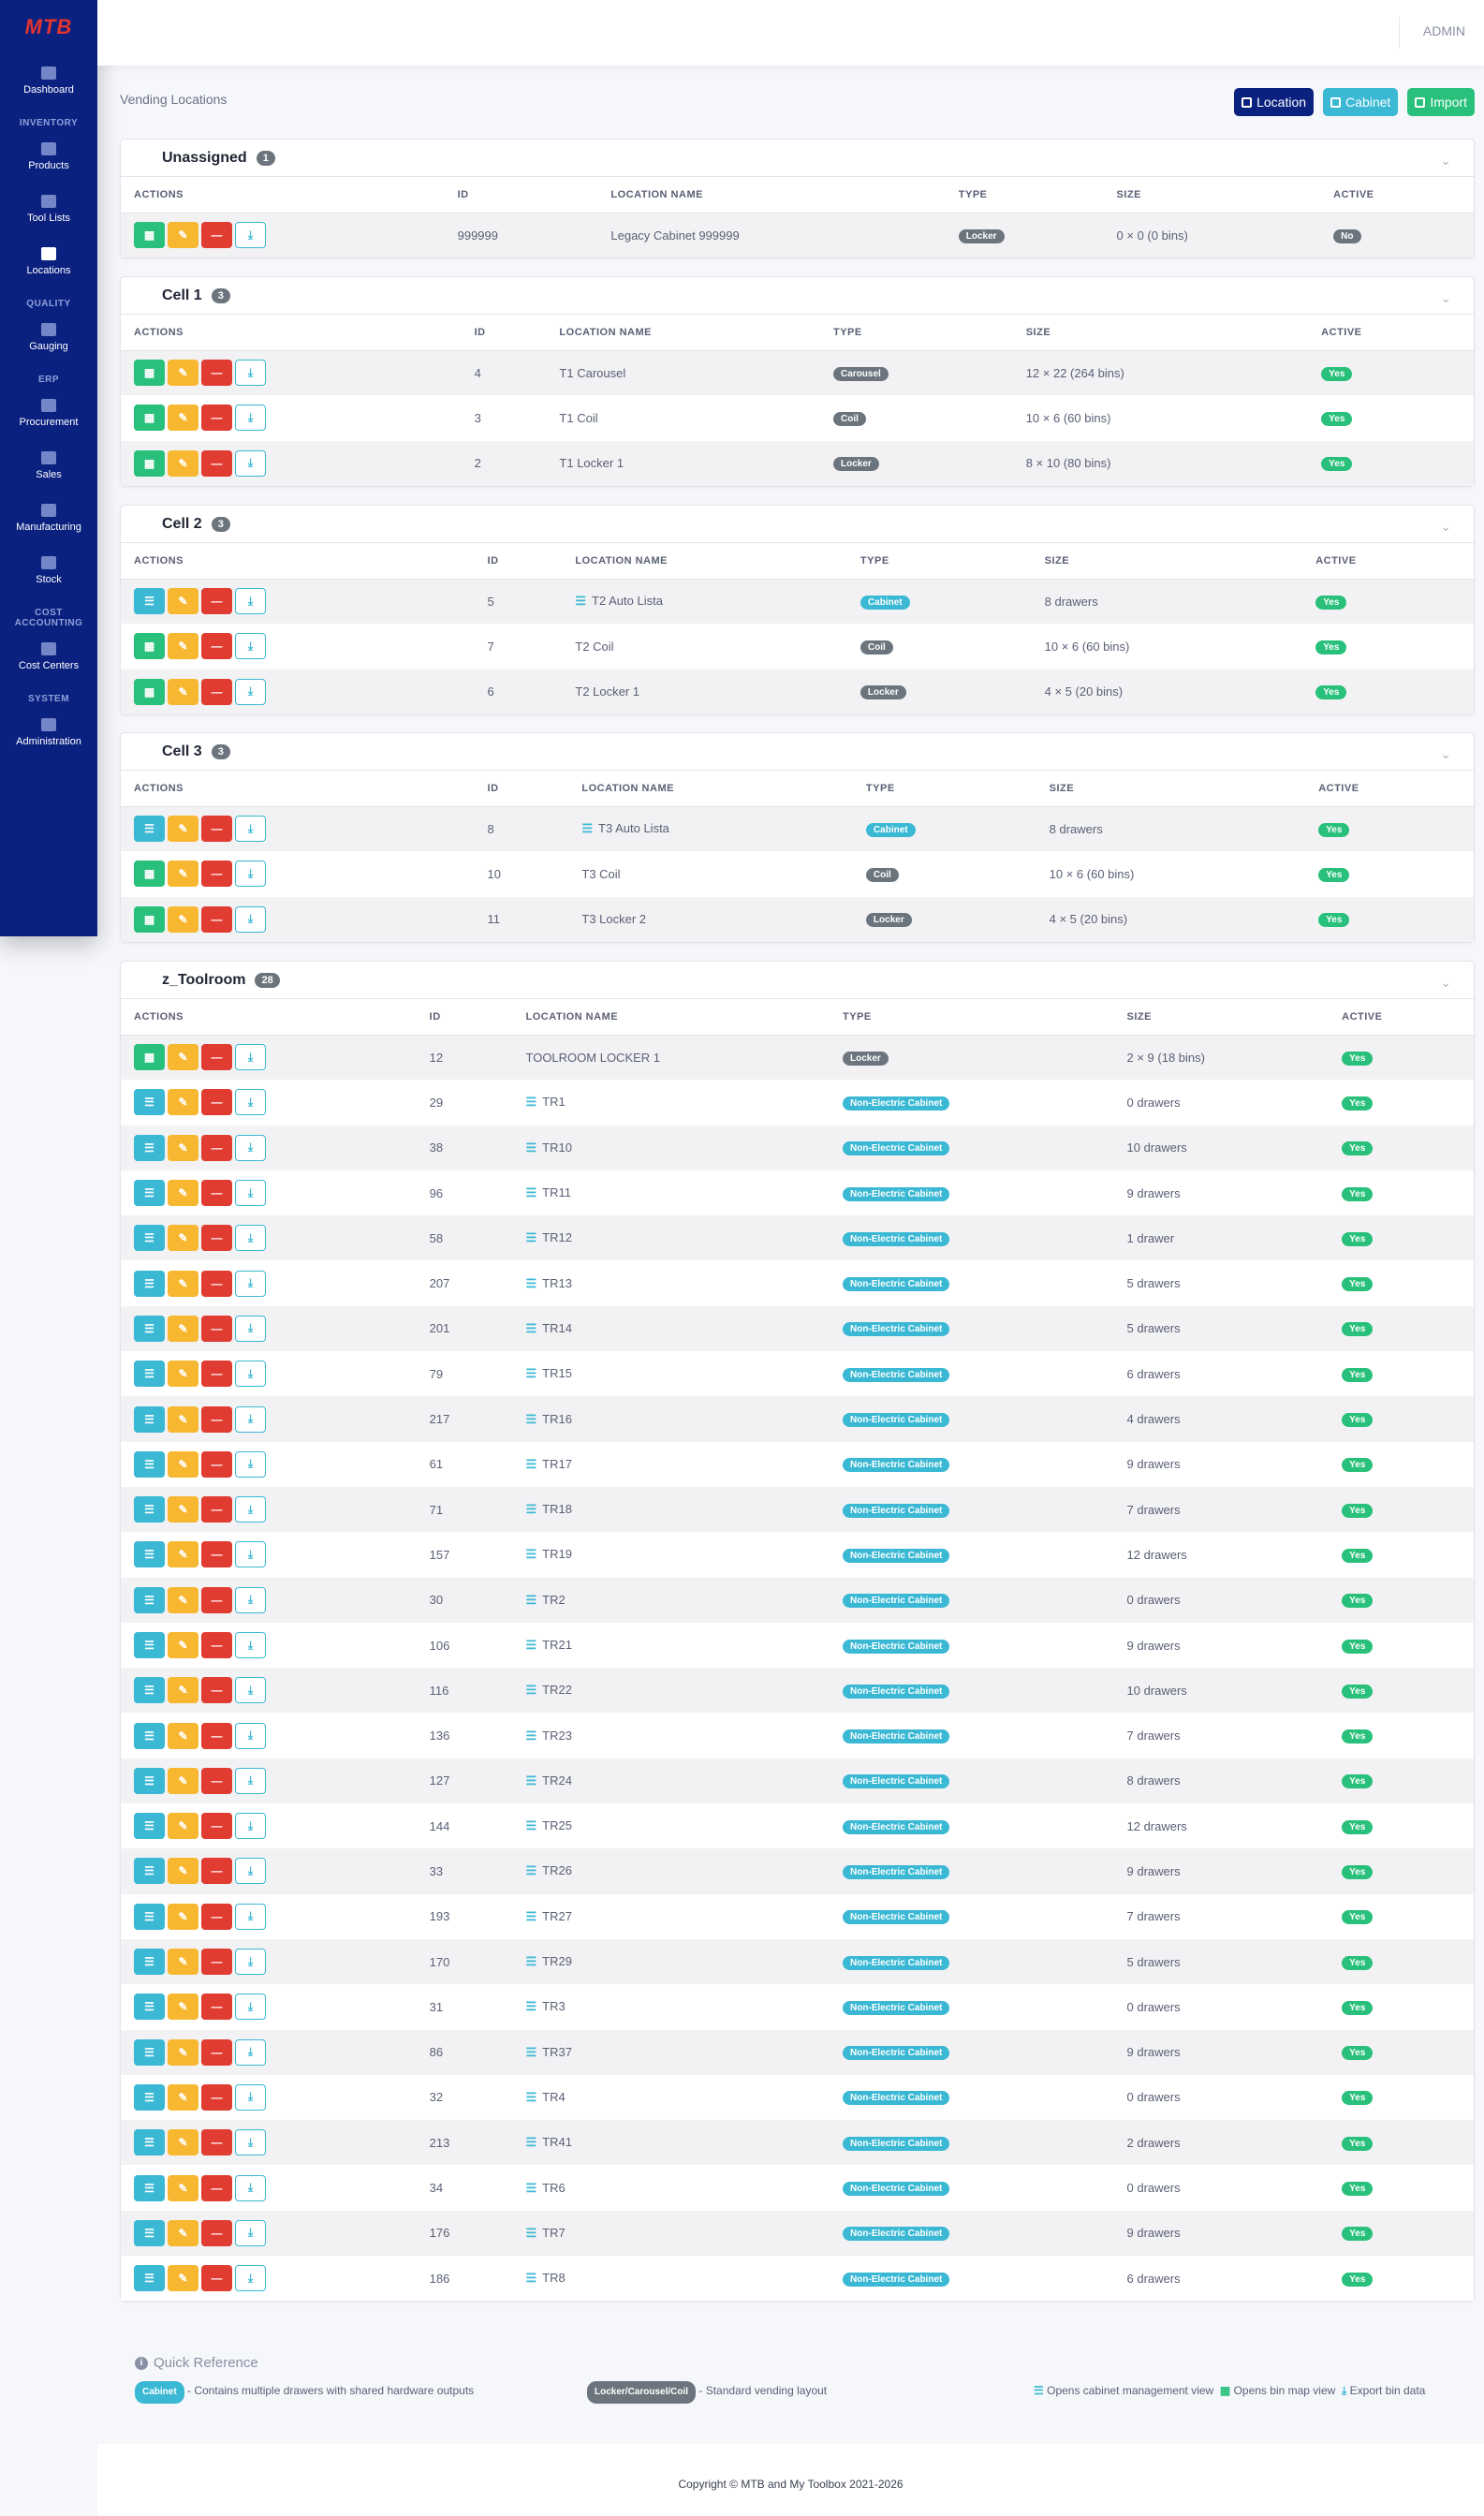  Describe the element at coordinates (797, 158) in the screenshot. I see `group-header: Unassigned 1 ⌄` at that location.